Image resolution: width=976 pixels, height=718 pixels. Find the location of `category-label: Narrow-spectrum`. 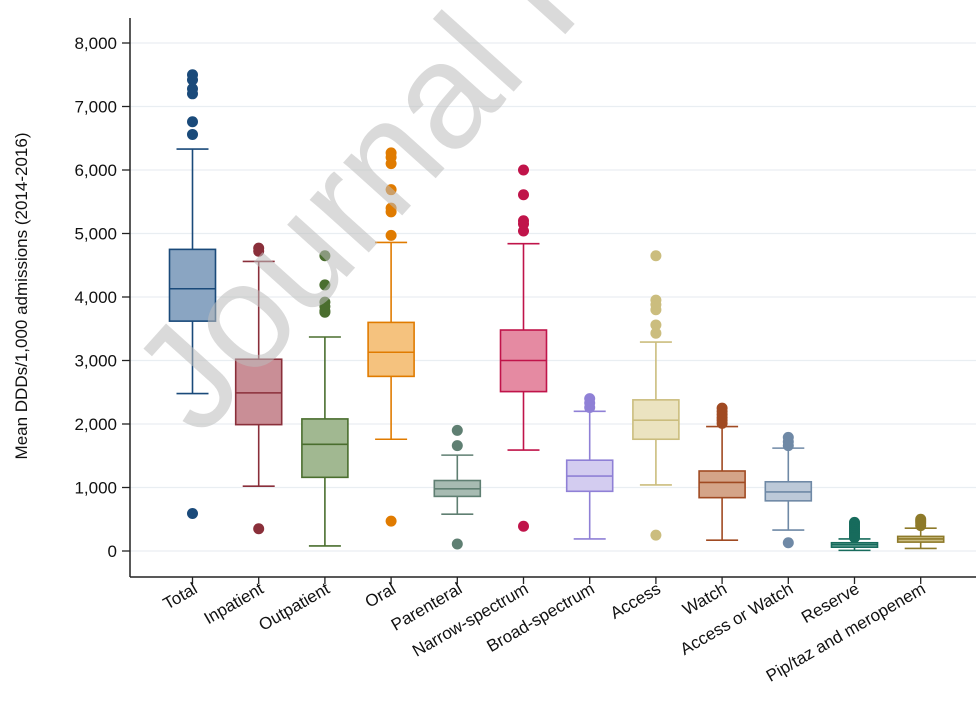

category-label: Narrow-spectrum is located at coordinates (470, 620).